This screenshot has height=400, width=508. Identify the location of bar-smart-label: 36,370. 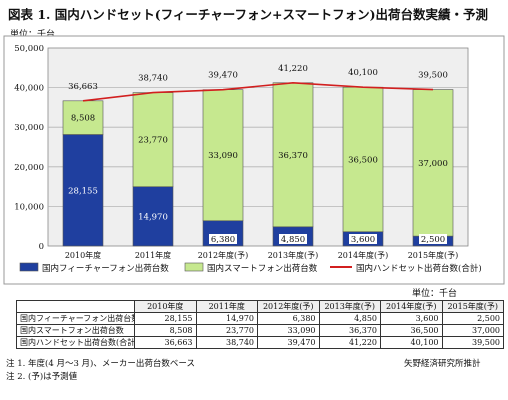
(293, 156).